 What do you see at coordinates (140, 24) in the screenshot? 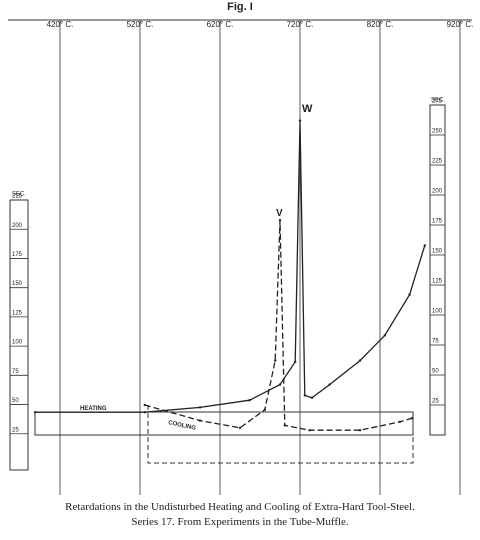
I see `x-tick-label: 520° C.` at bounding box center [140, 24].